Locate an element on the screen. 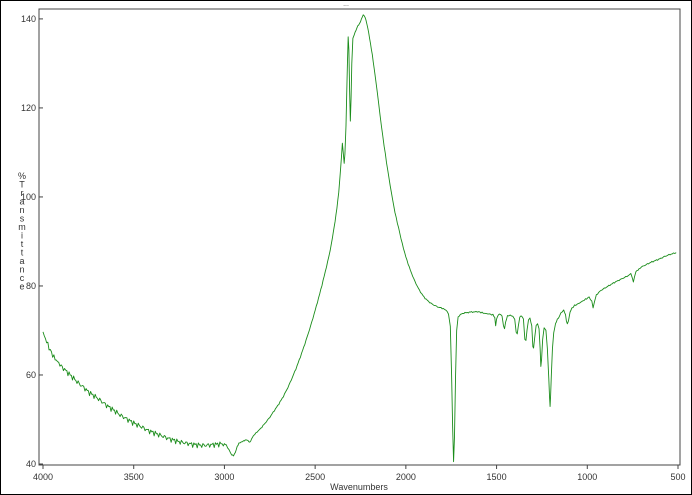 The height and width of the screenshot is (495, 692). y-axis-title-char: m is located at coordinates (22, 227).